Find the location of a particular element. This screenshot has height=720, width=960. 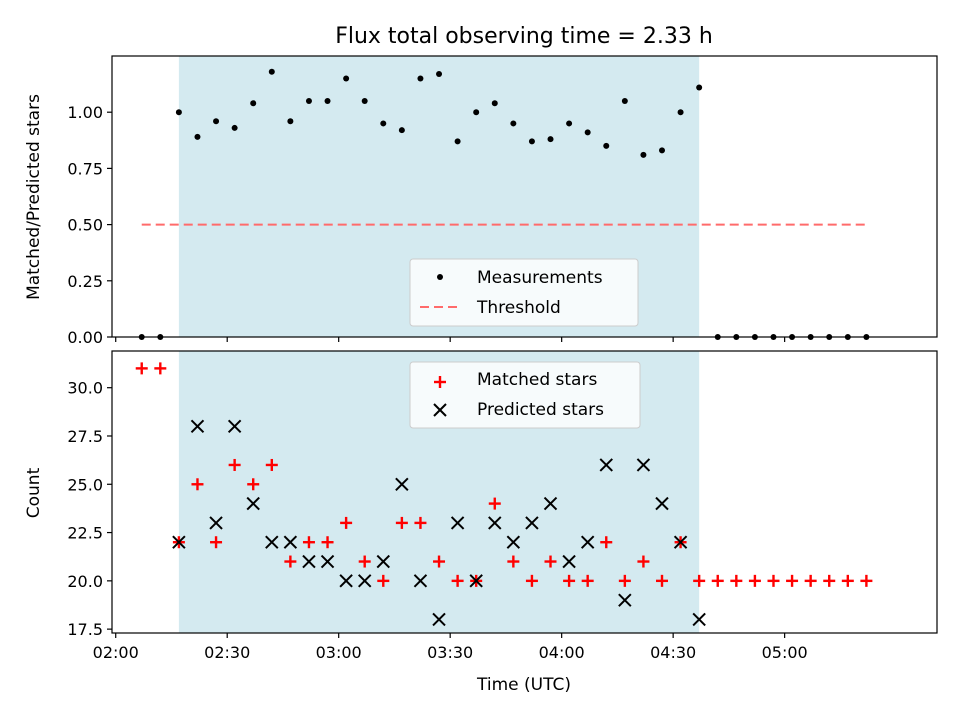

top-y-tick-label: 0.25 is located at coordinates (85, 281).